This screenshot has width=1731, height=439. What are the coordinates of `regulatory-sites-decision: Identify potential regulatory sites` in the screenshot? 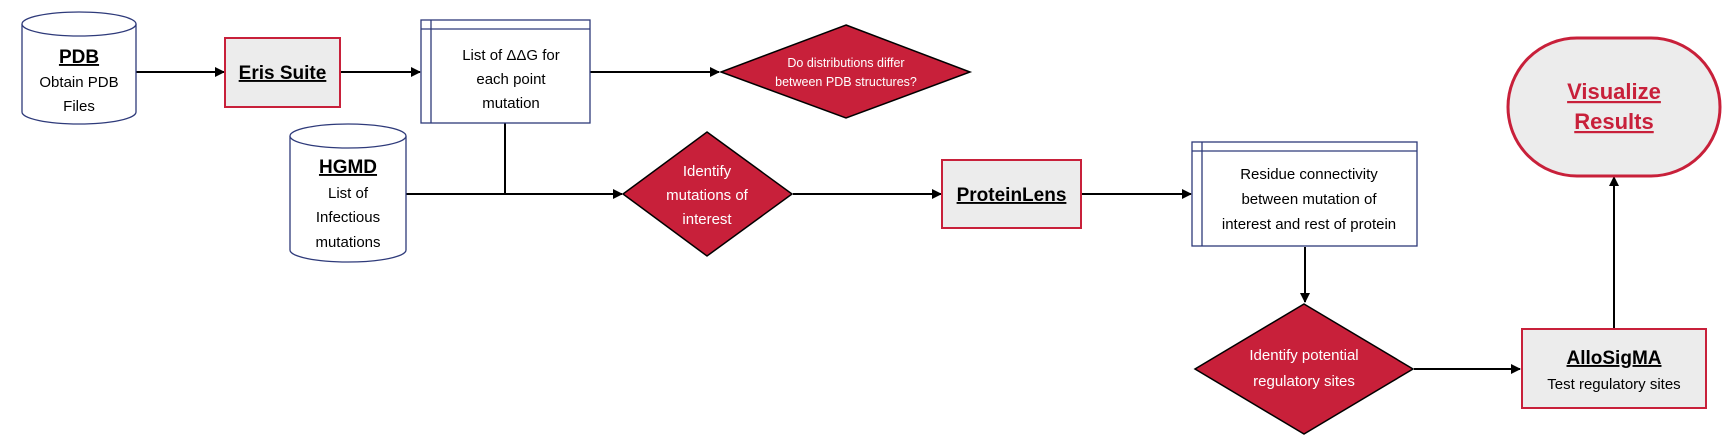 It's located at (1304, 369).